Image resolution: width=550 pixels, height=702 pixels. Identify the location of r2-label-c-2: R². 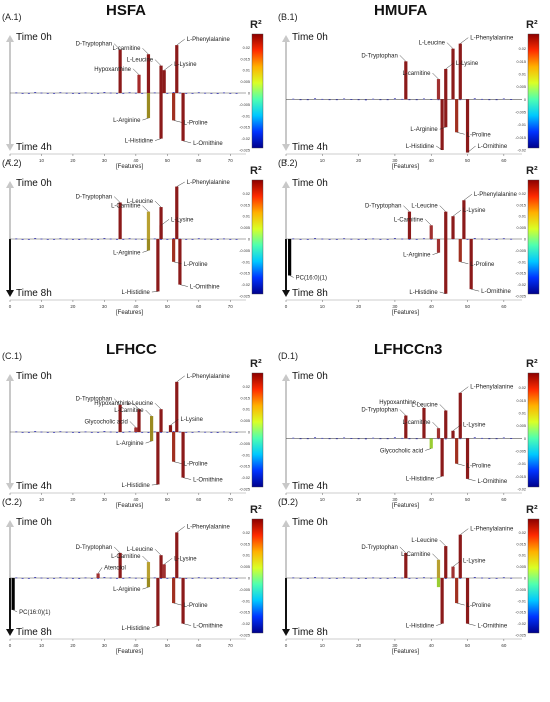
(256, 510).